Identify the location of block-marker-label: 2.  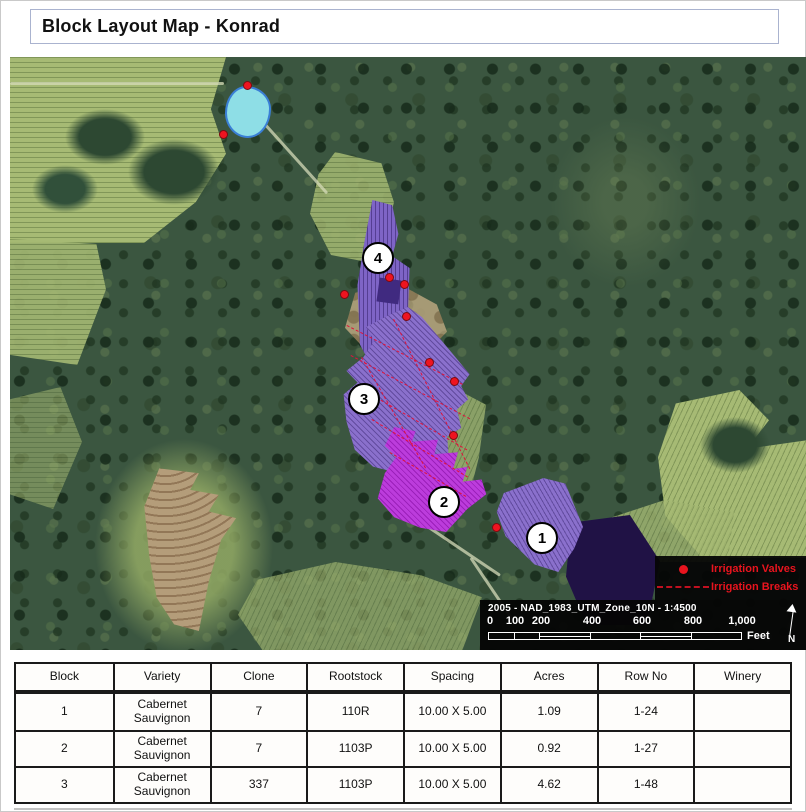
(444, 502).